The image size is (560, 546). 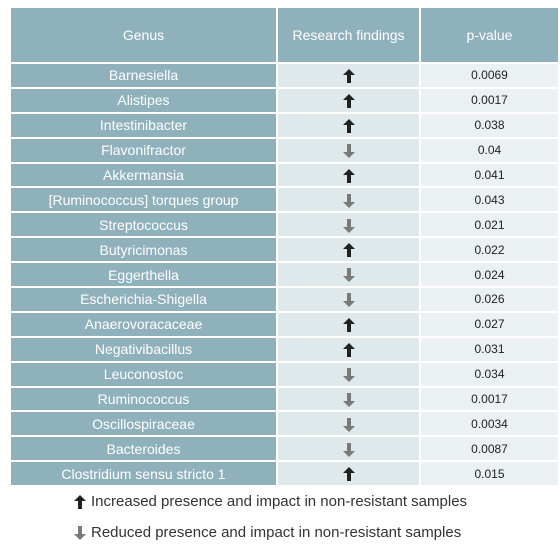 I want to click on table-row: Butyricimonas 0.022, so click(x=284, y=250).